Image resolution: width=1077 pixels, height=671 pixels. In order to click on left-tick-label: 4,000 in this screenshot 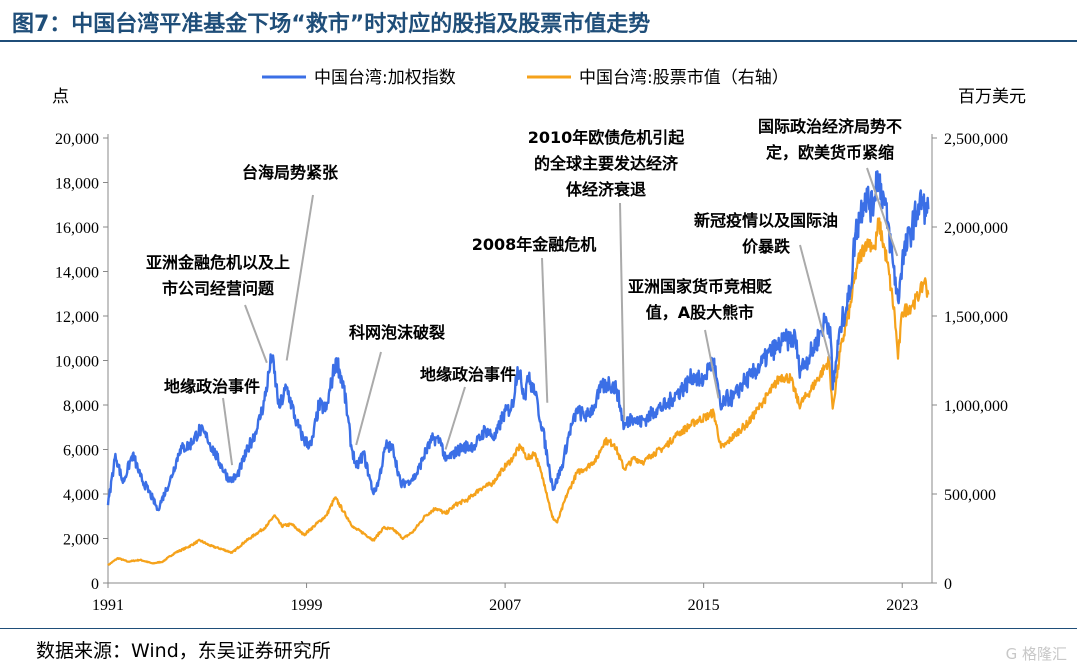, I will do `click(81, 495)`.